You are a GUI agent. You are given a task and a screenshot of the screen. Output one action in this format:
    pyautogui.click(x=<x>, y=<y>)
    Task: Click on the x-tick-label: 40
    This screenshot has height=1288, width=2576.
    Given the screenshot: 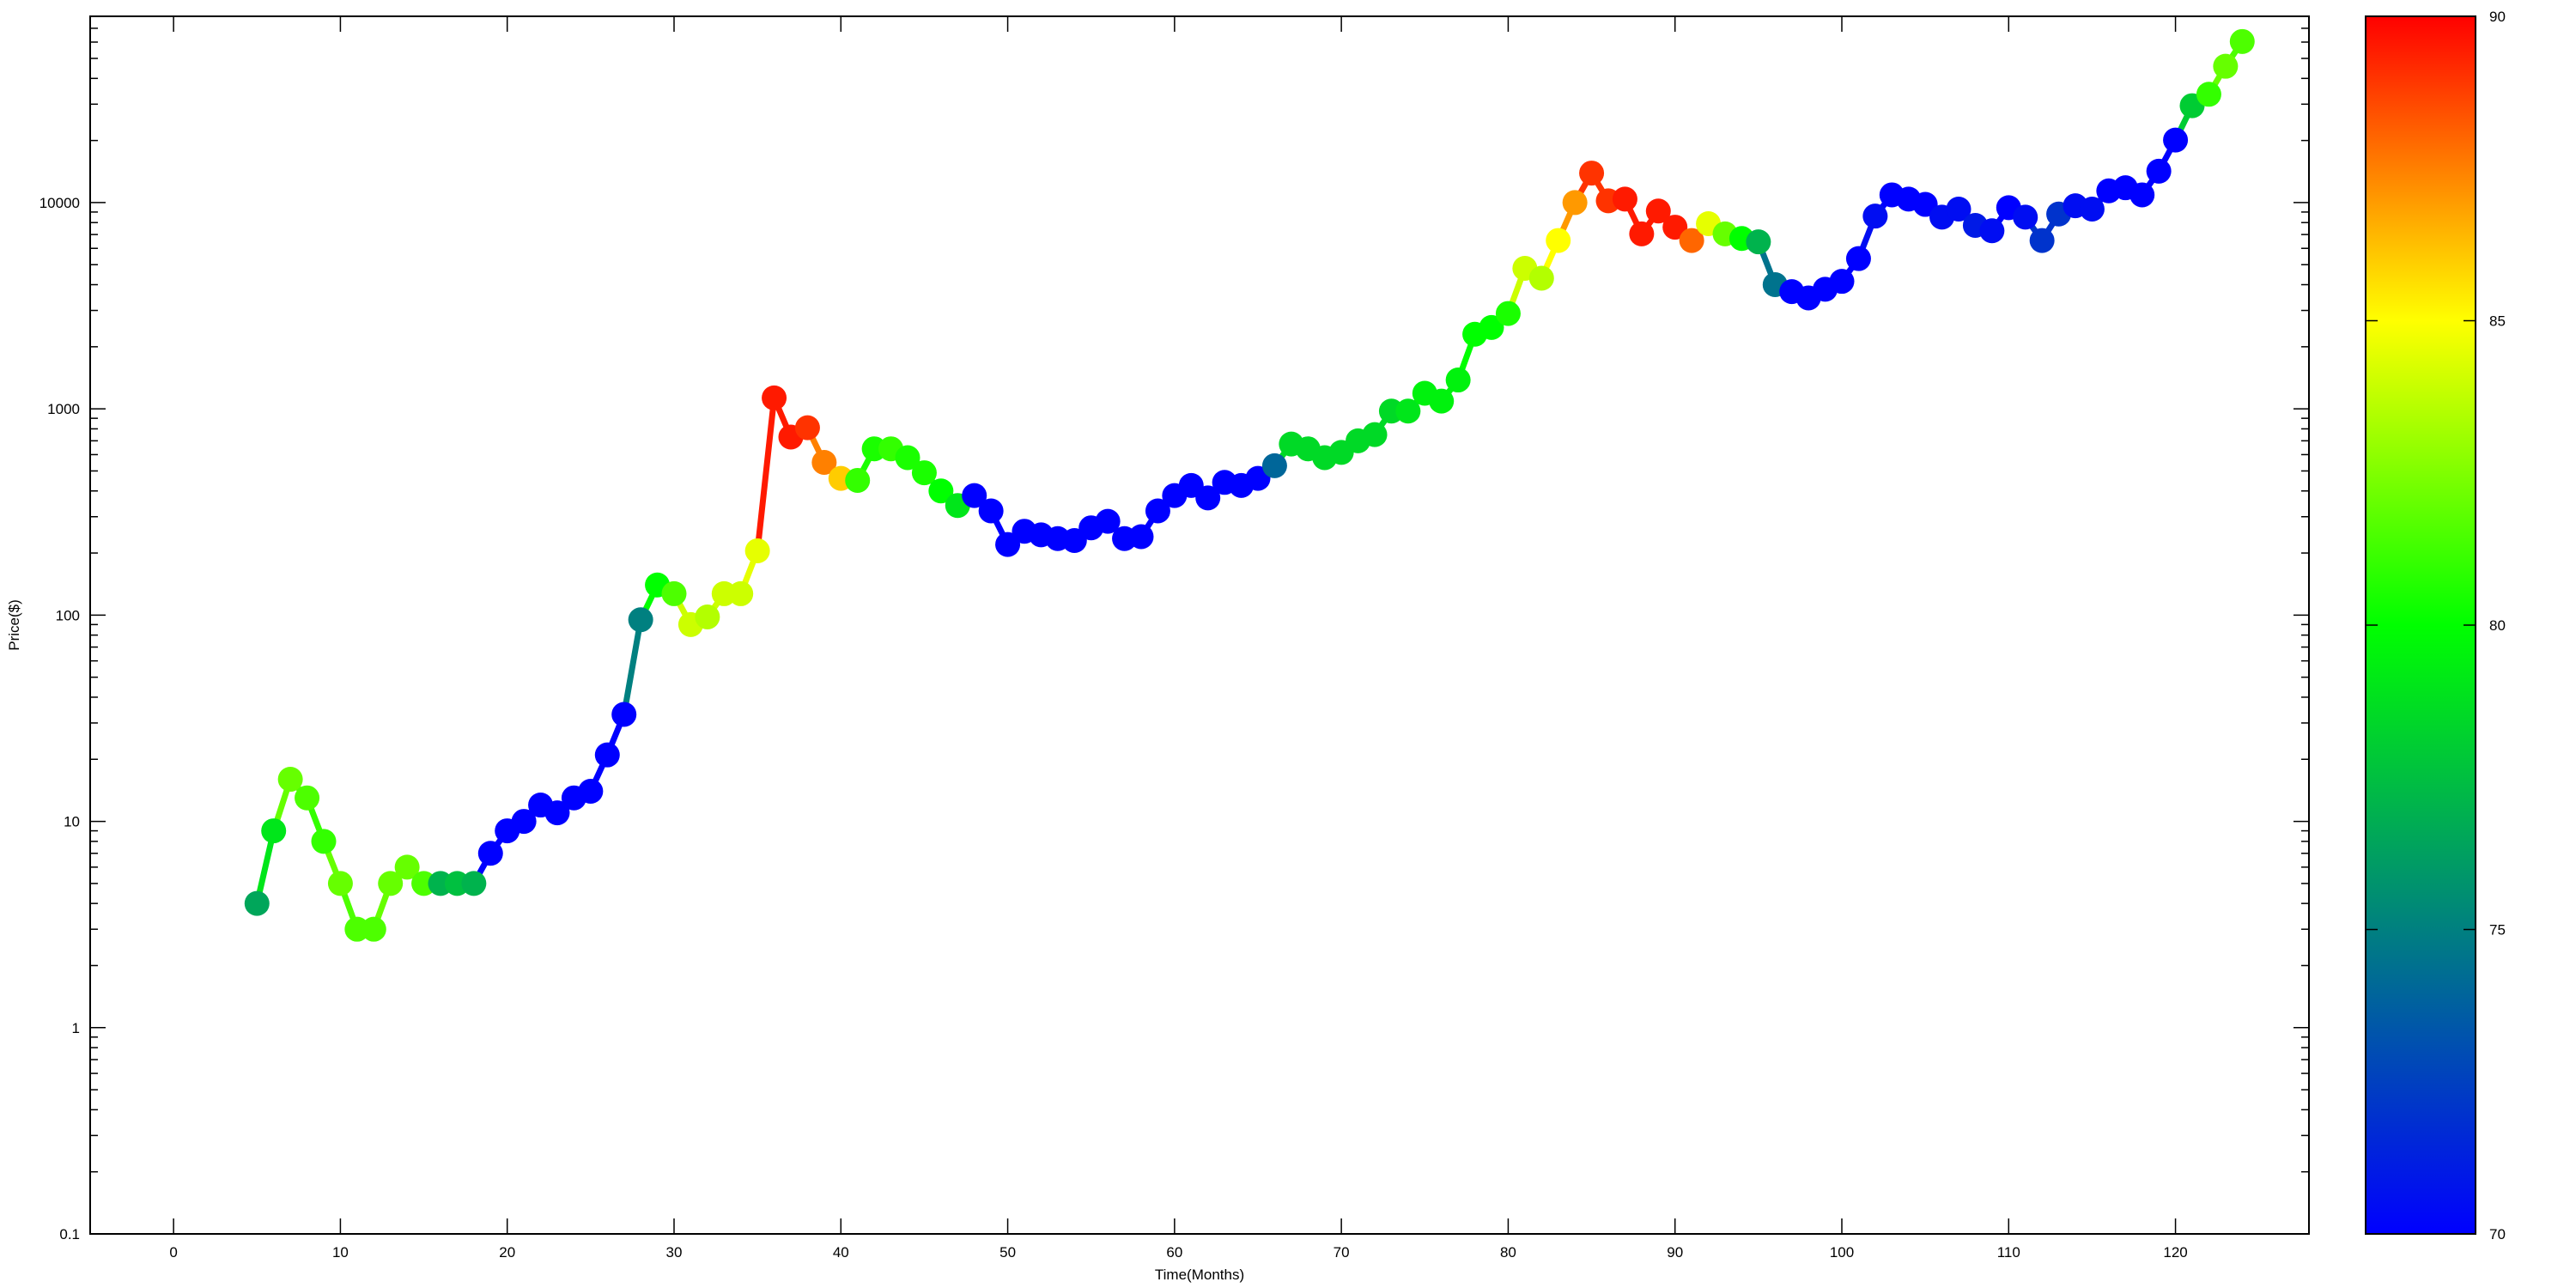 What is the action you would take?
    pyautogui.click(x=841, y=1252)
    